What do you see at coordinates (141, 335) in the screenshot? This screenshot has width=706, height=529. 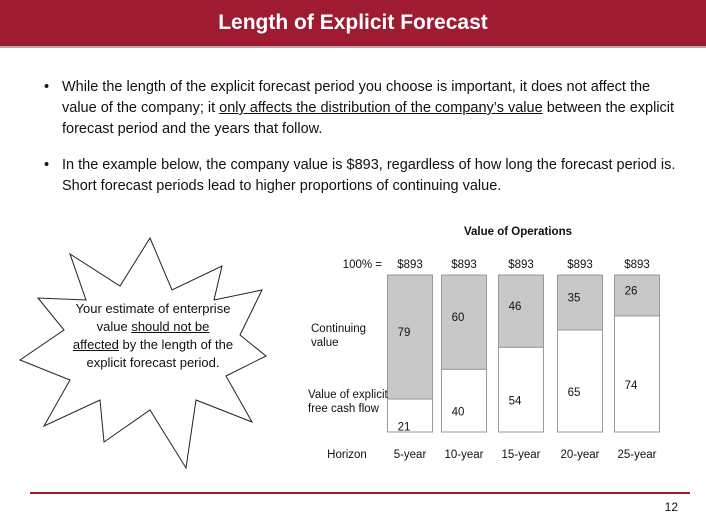 I see `callout-part-underlined: should not be affected` at bounding box center [141, 335].